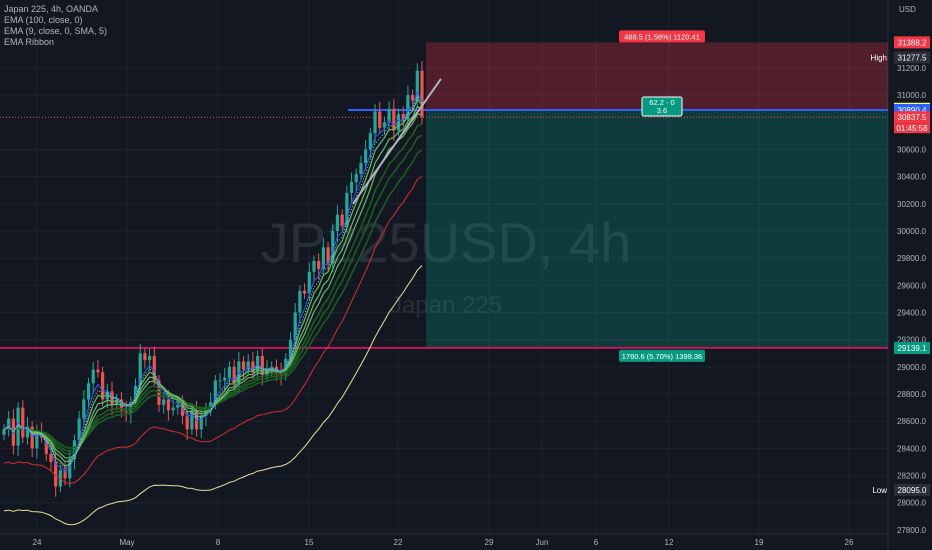 This screenshot has height=550, width=932. Describe the element at coordinates (662, 110) in the screenshot. I see `ratio-label-2: 3.6` at that location.